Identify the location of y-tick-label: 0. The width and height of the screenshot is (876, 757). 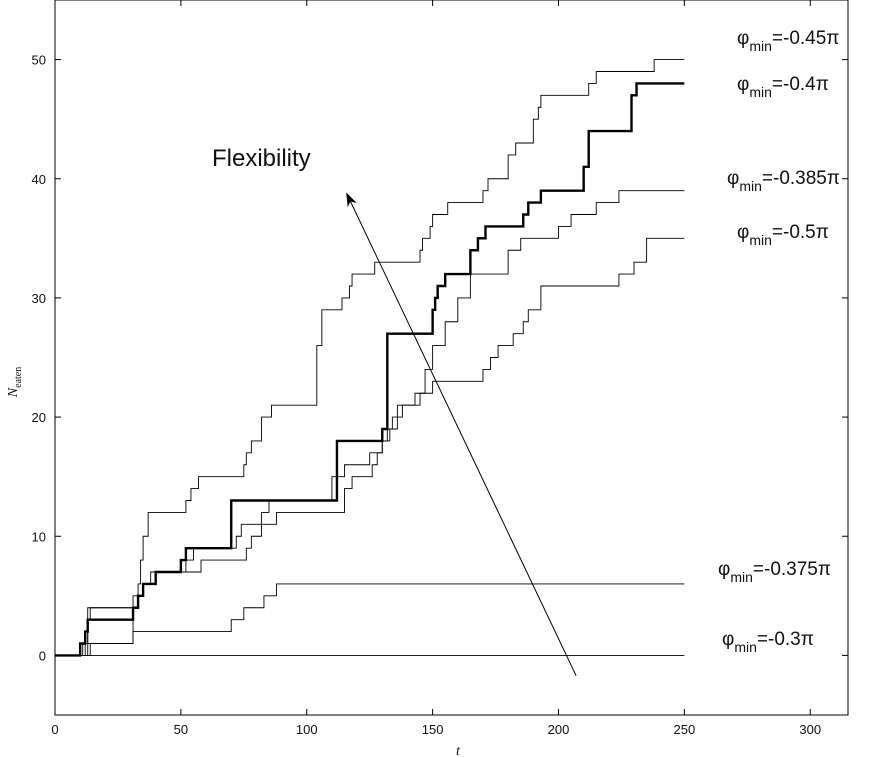
(42, 655).